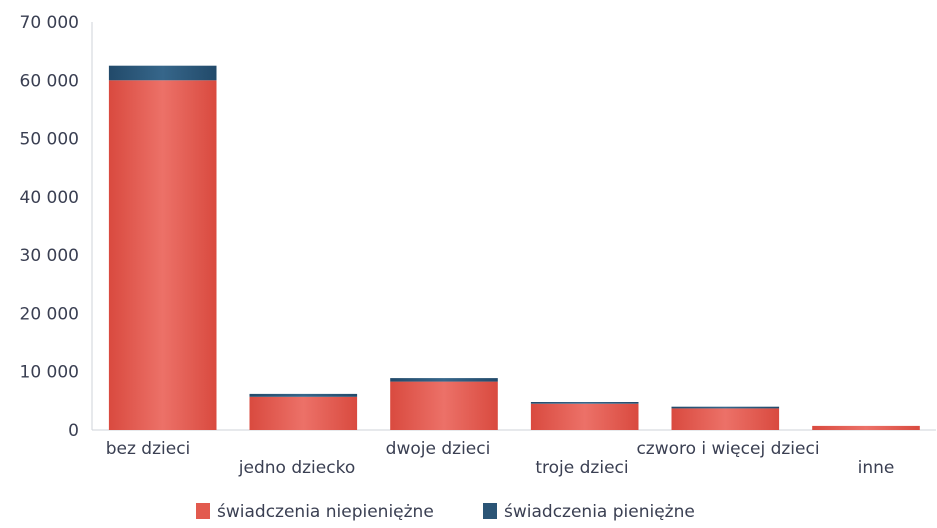  I want to click on x-tick-label: jedno dziecko, so click(296, 468).